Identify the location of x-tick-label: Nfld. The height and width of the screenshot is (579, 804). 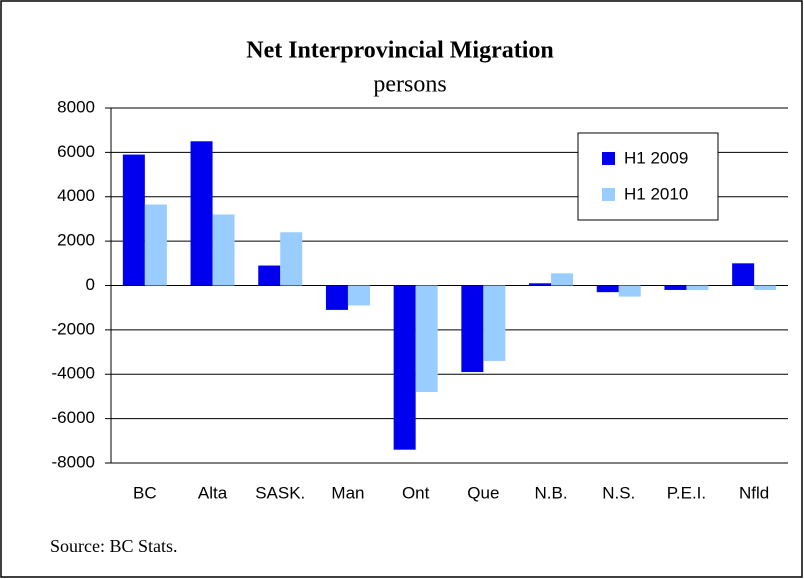
(754, 492).